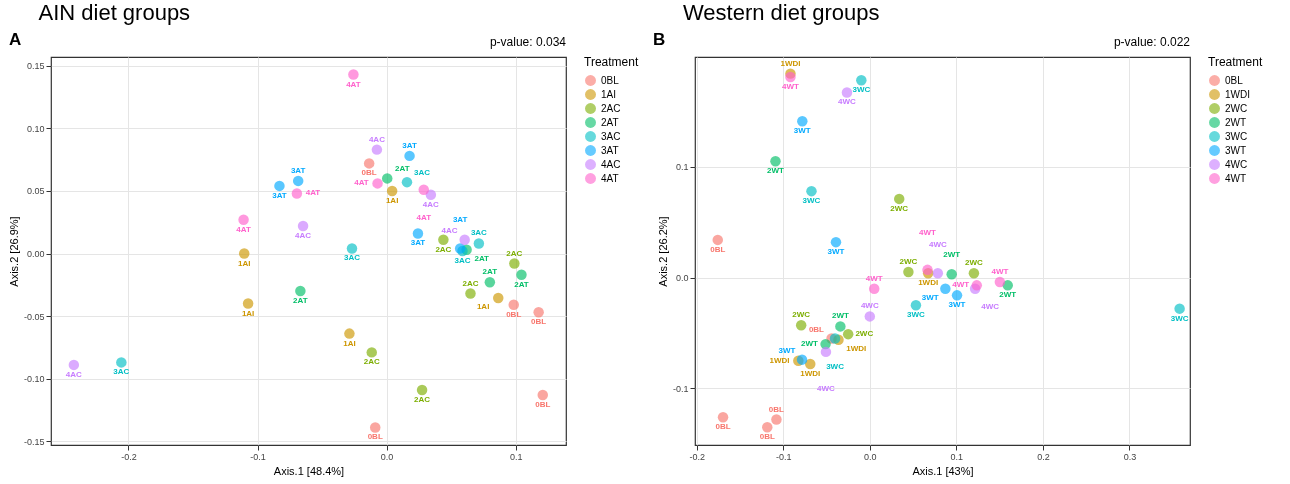  Describe the element at coordinates (244, 263) in the screenshot. I see `text: 1AI` at that location.